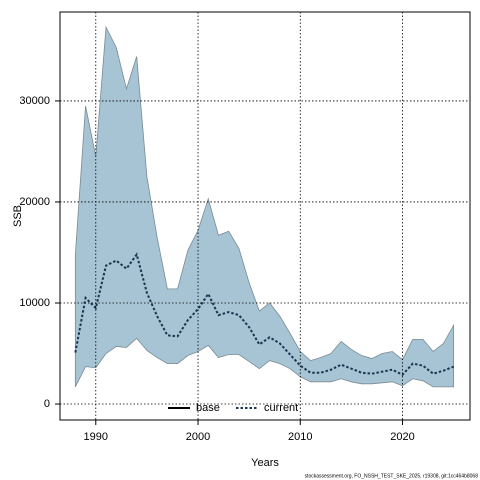 This screenshot has height=480, width=480. What do you see at coordinates (402, 437) in the screenshot?
I see `x-tick-label: 2020` at bounding box center [402, 437].